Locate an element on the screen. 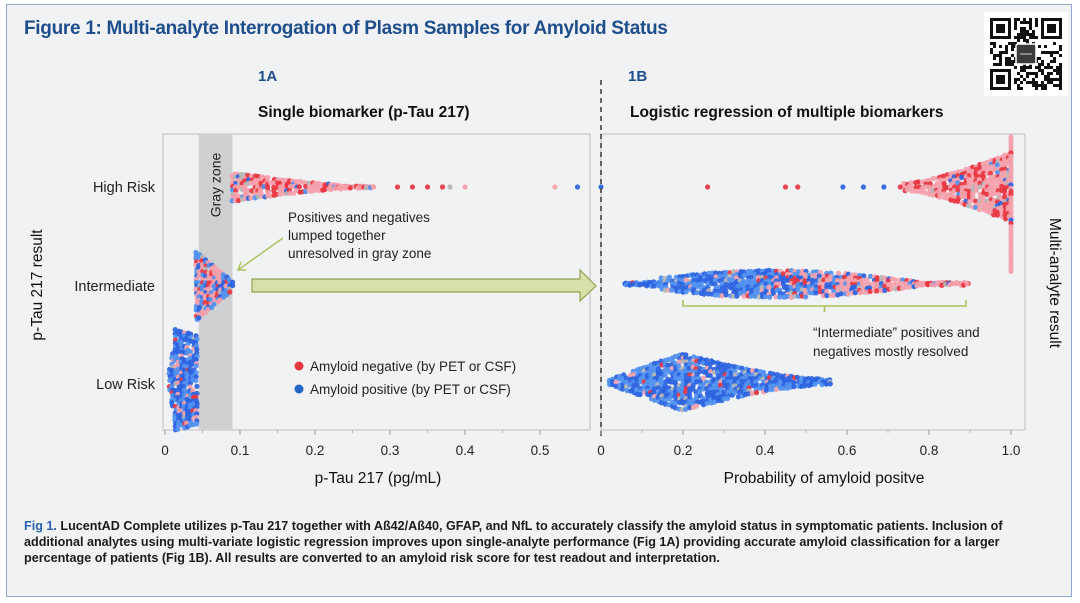  caption-lead: Fig 1. is located at coordinates (40, 526).